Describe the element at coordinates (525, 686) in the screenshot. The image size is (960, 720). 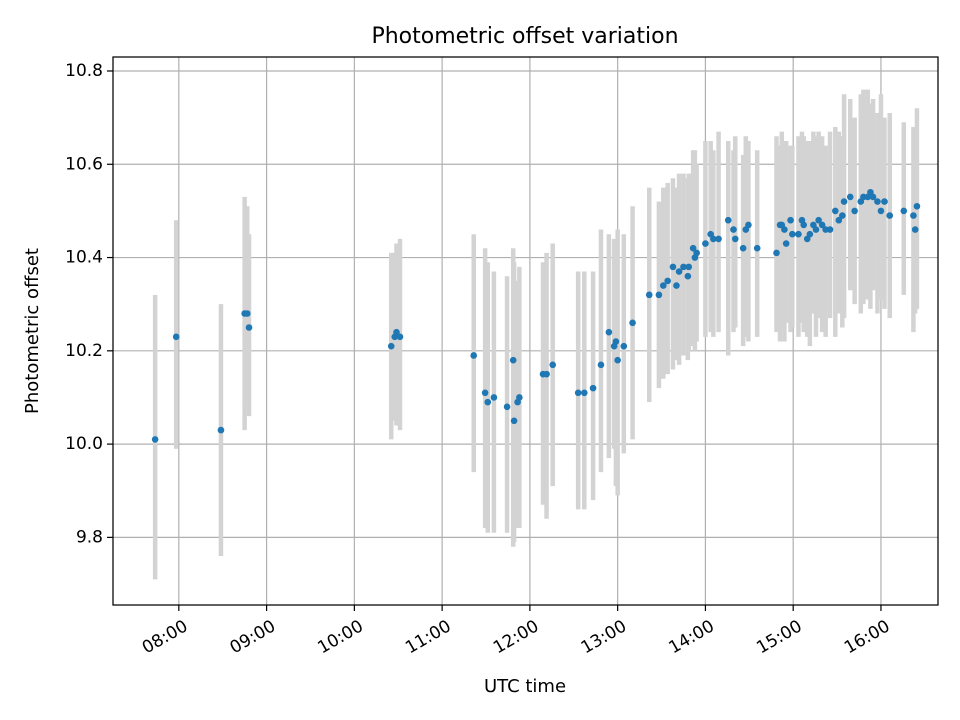
I see `x-axis-label: UTC time` at that location.